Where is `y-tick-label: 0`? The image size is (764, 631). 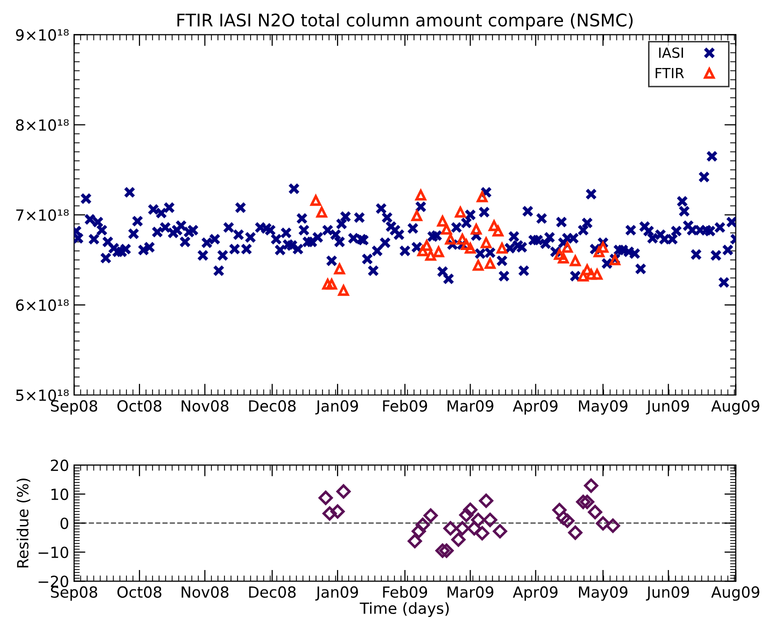 y-tick-label: 0 is located at coordinates (64, 524).